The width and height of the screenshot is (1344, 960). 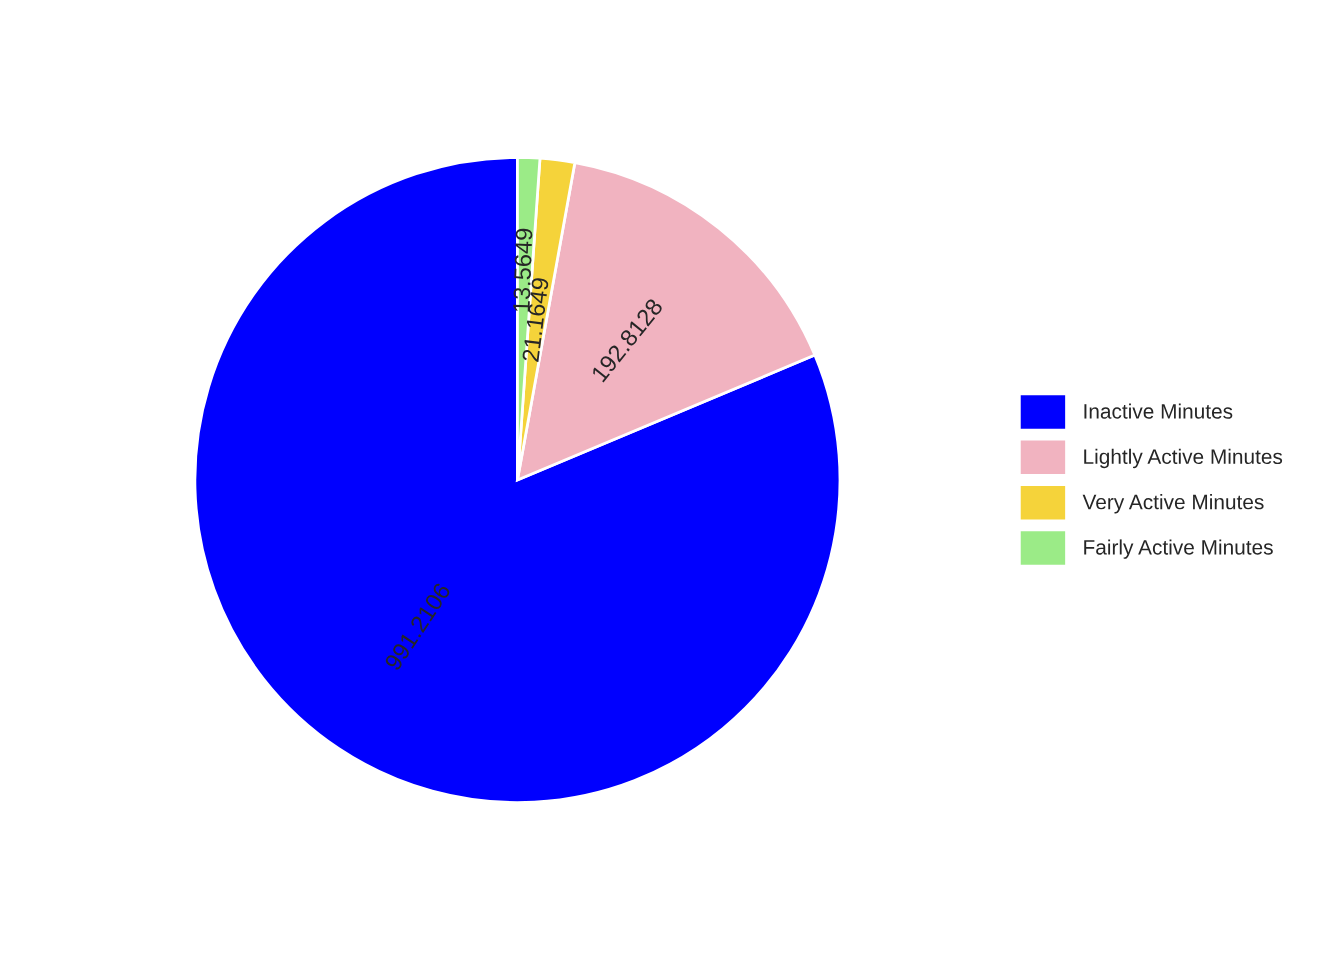 I want to click on legend-label: Very Active Minutes, so click(x=1173, y=504).